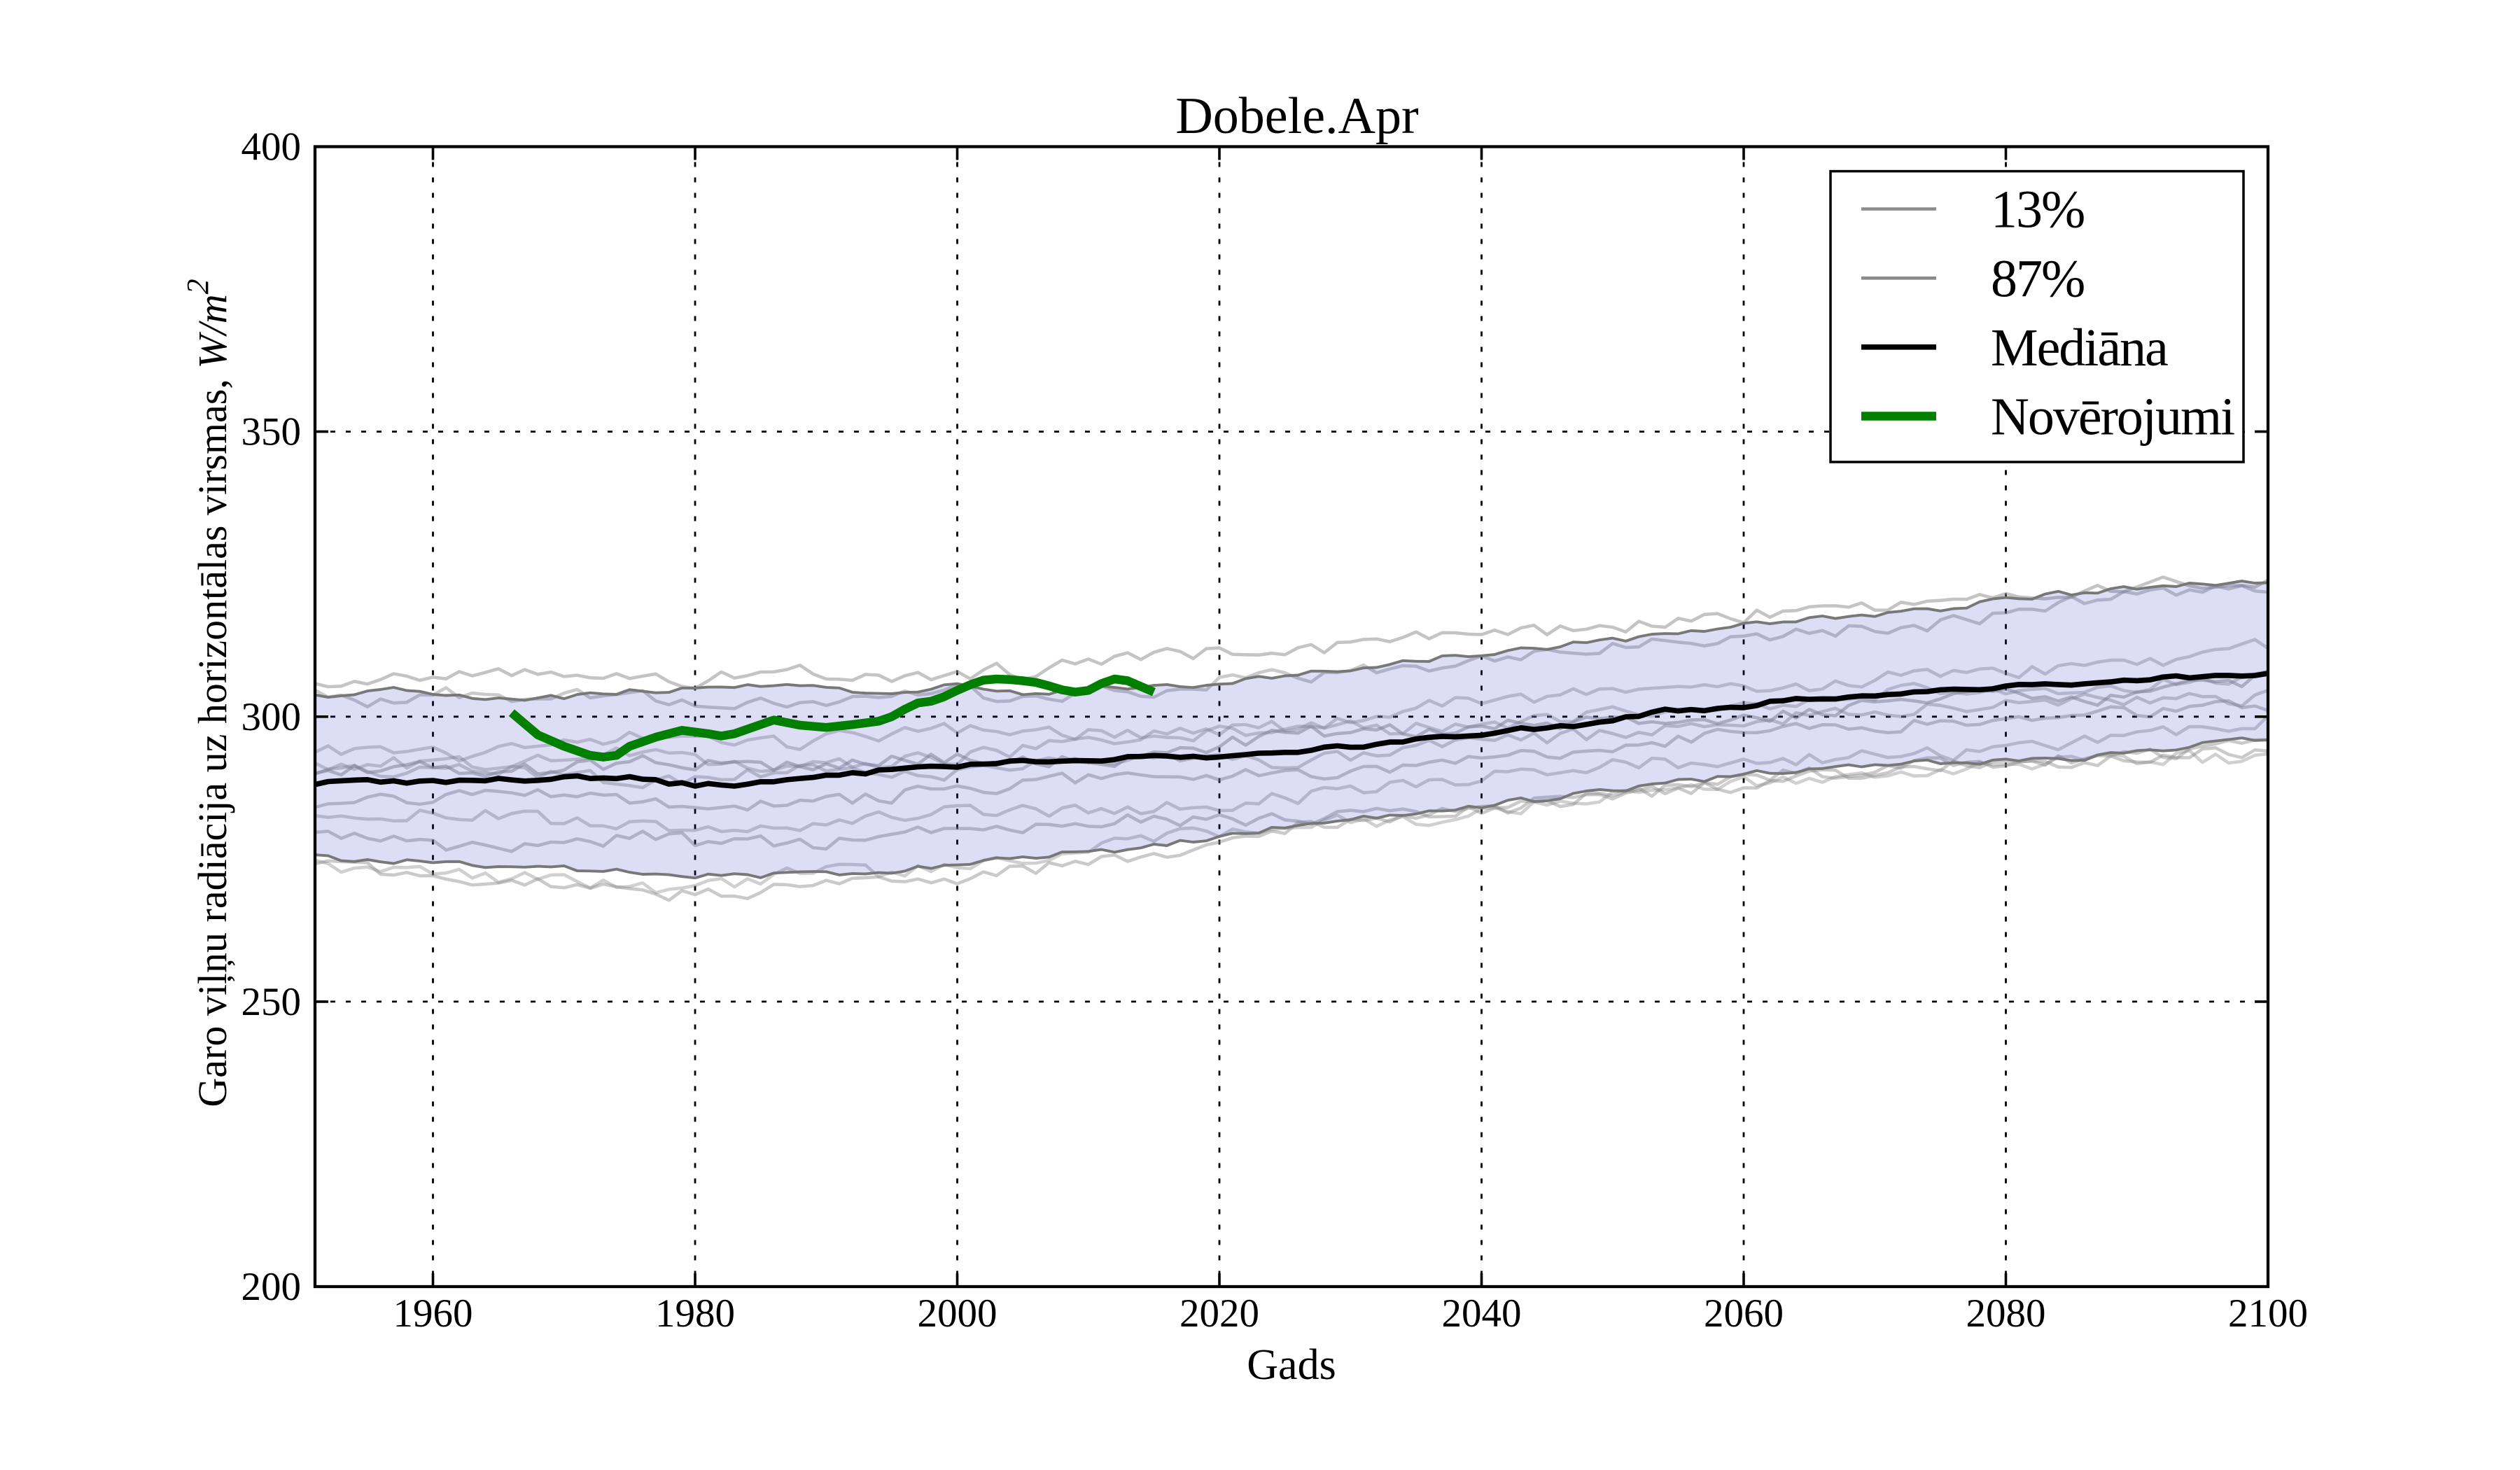  What do you see at coordinates (271, 717) in the screenshot?
I see `svg-text: 300` at bounding box center [271, 717].